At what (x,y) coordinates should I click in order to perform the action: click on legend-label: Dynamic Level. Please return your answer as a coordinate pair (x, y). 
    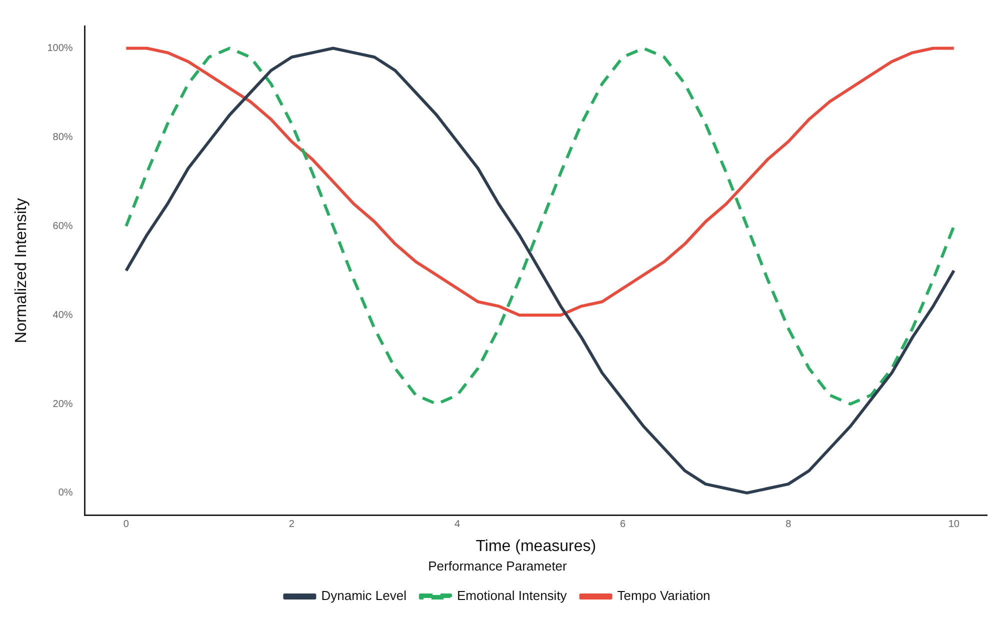
    Looking at the image, I should click on (364, 596).